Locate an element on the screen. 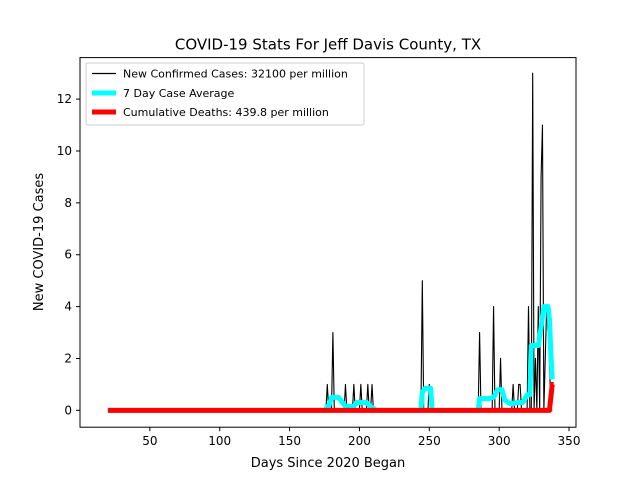 The height and width of the screenshot is (480, 640). y-tick-label: 6 is located at coordinates (68, 255).